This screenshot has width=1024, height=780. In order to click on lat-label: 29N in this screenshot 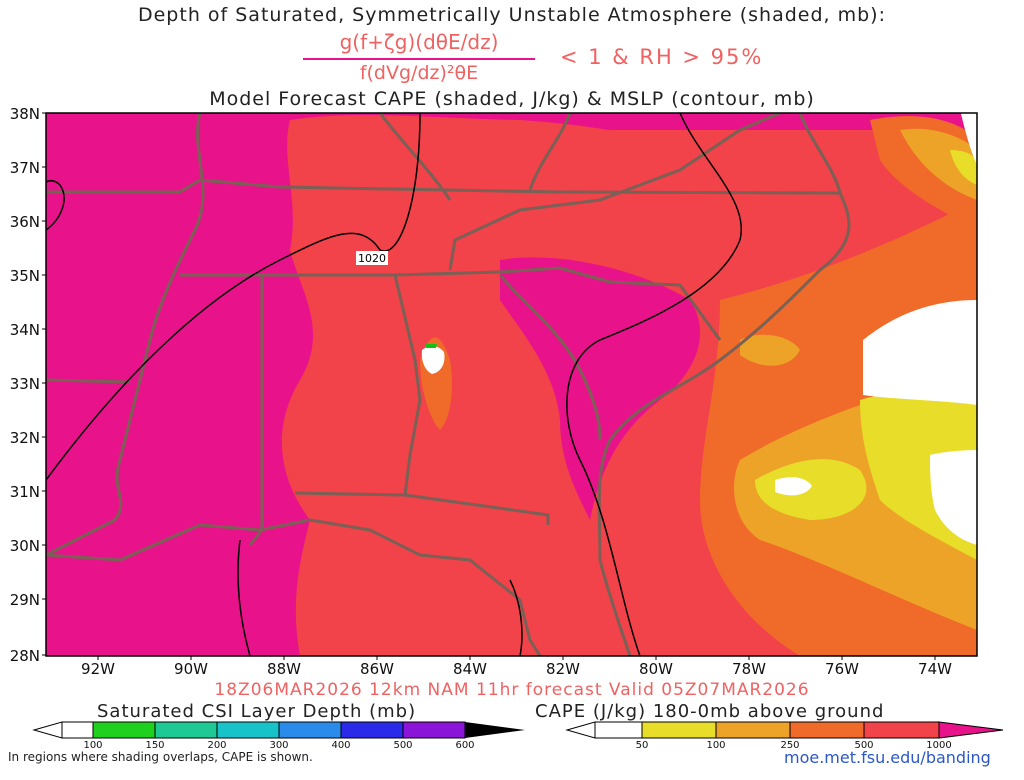, I will do `click(25, 600)`.